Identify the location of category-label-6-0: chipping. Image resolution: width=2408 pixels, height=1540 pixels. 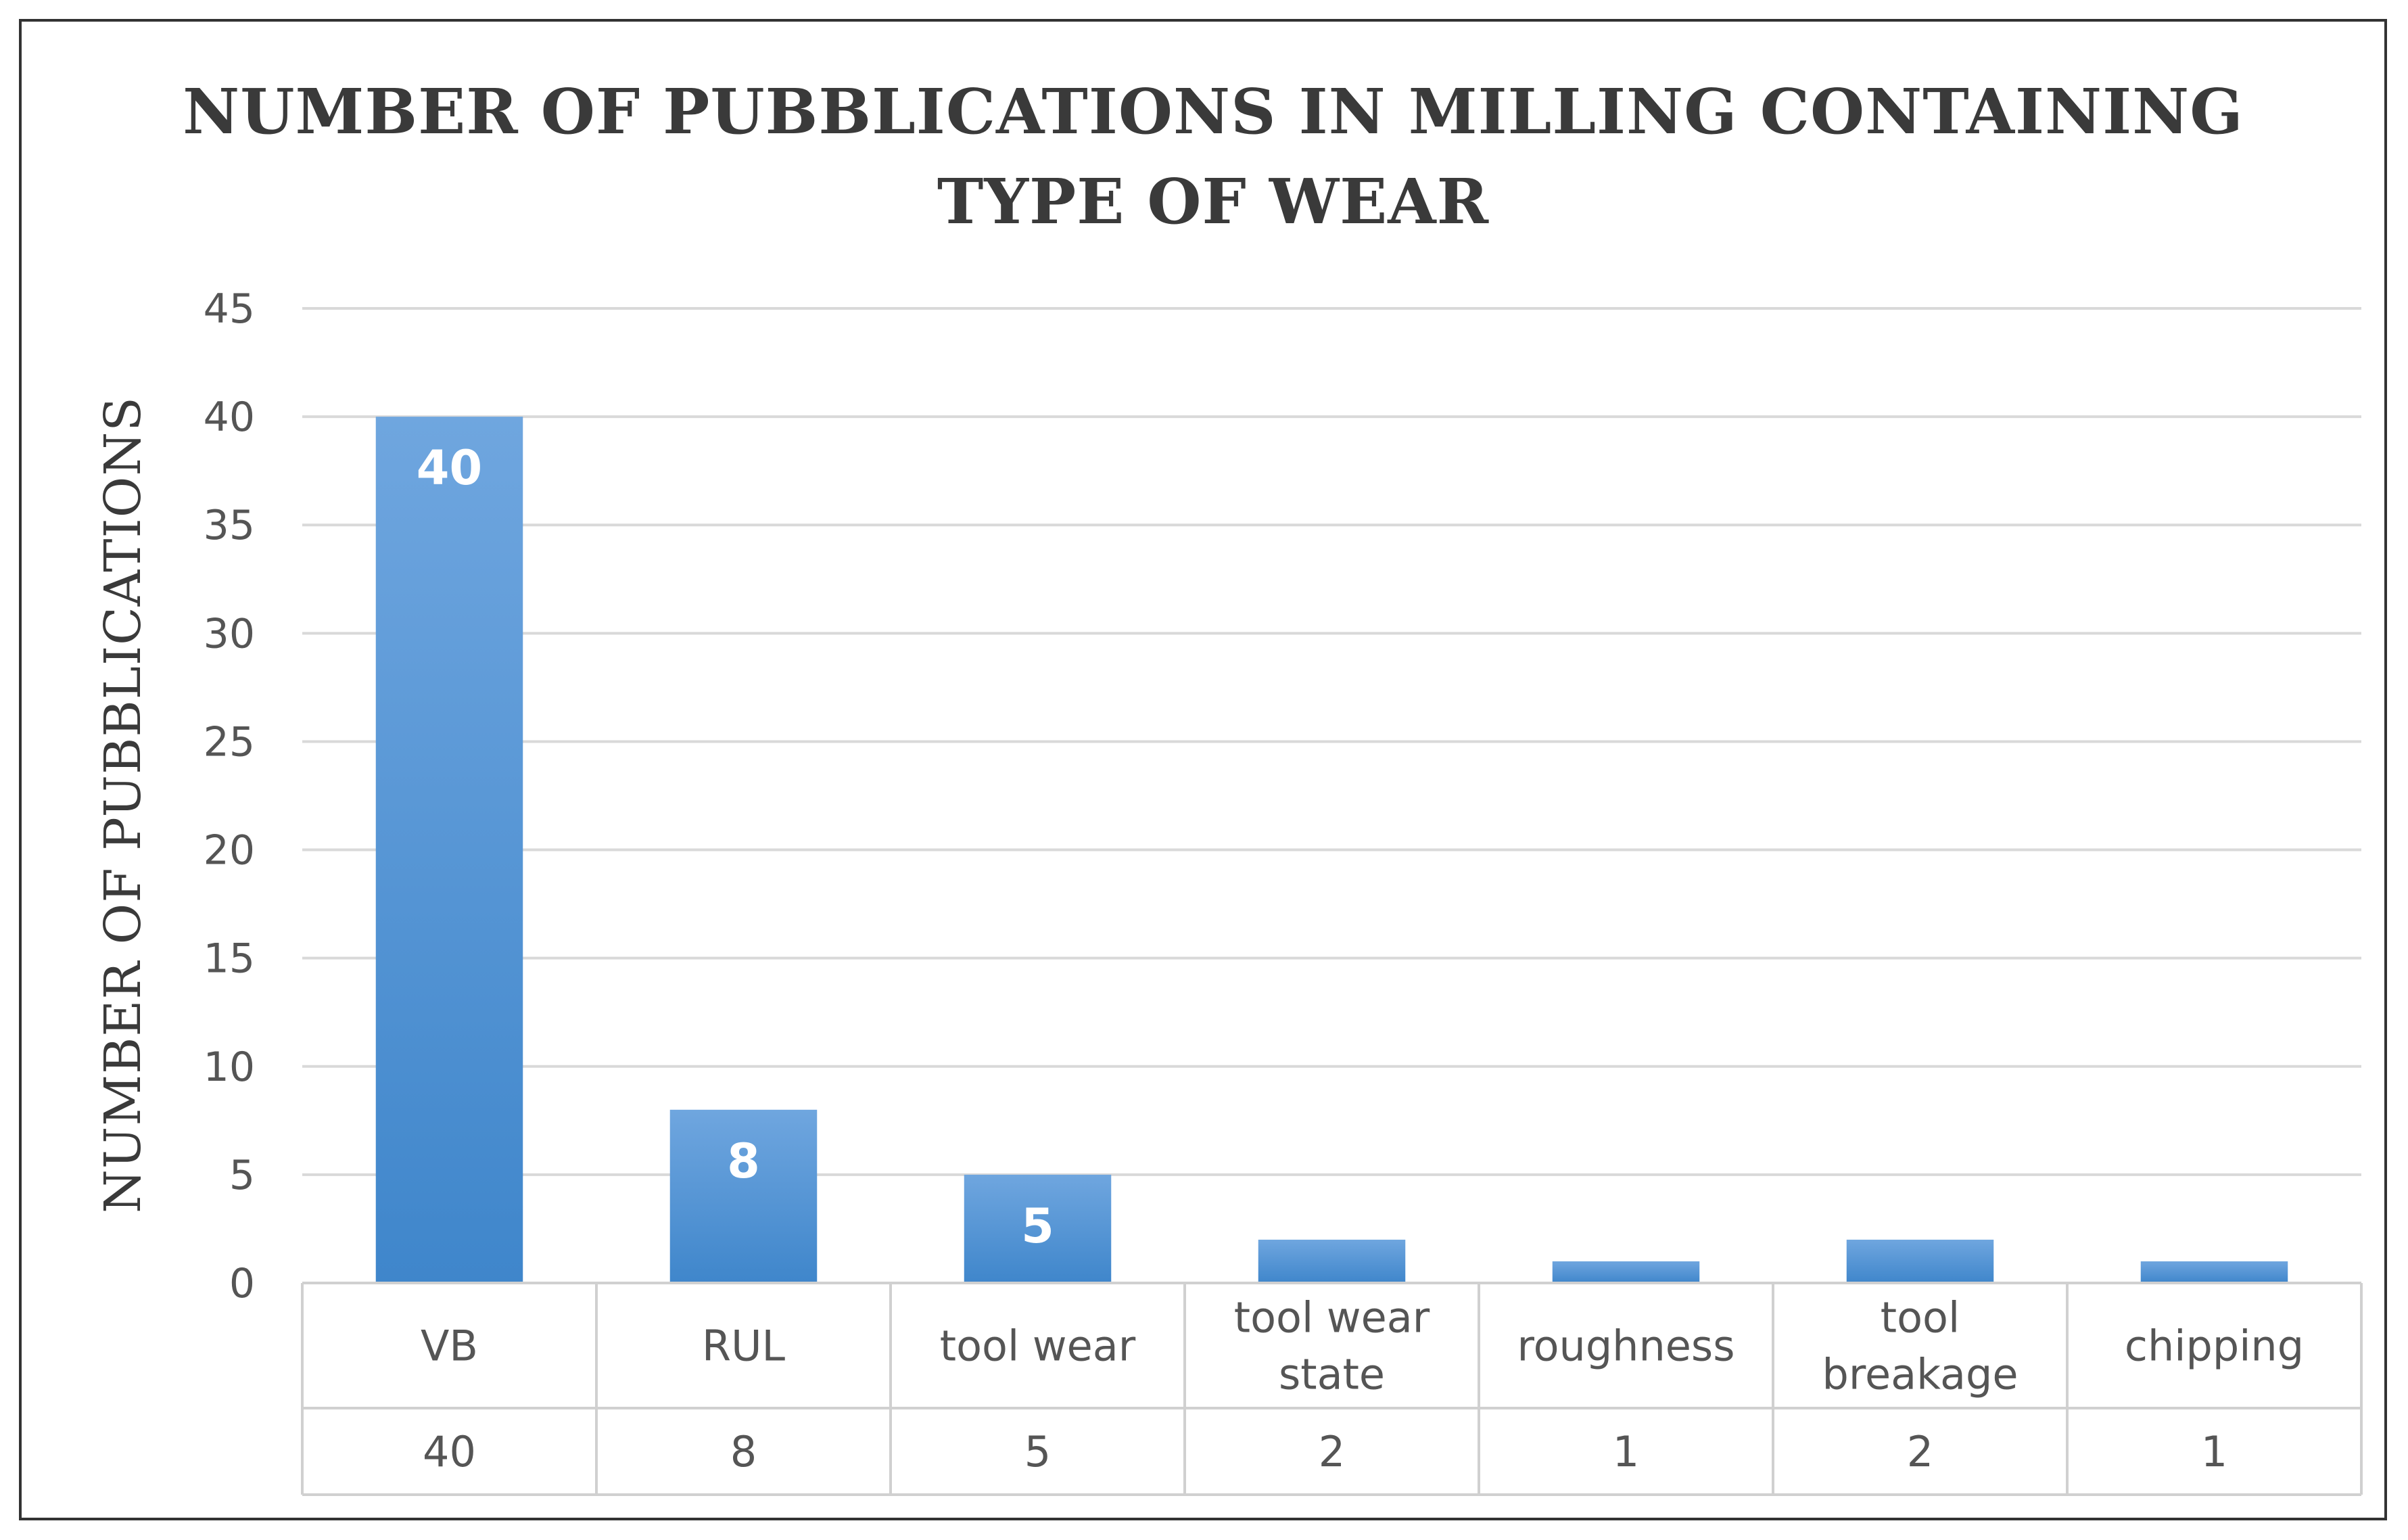
(2214, 1346).